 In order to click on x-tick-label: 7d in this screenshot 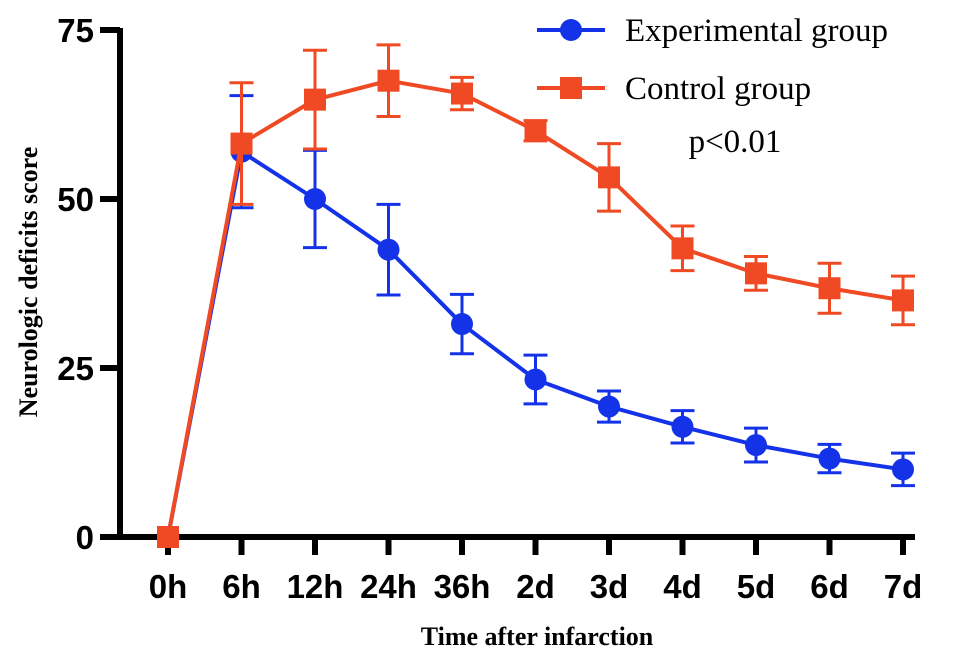, I will do `click(903, 586)`.